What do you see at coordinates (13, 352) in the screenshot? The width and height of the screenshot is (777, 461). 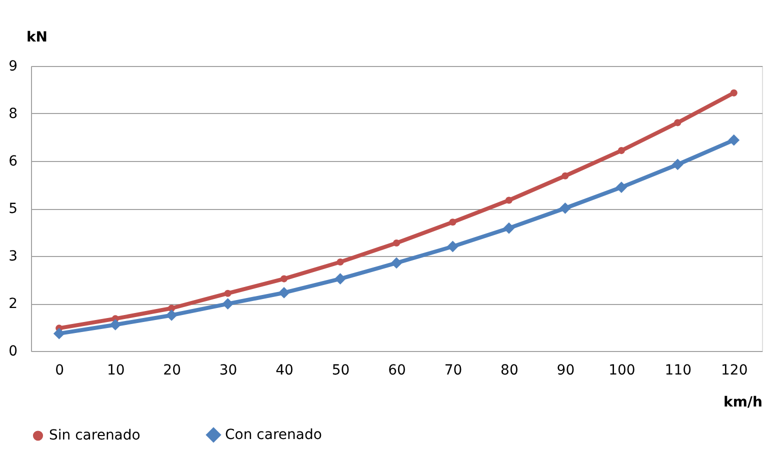 I see `y-tick-label: 0` at bounding box center [13, 352].